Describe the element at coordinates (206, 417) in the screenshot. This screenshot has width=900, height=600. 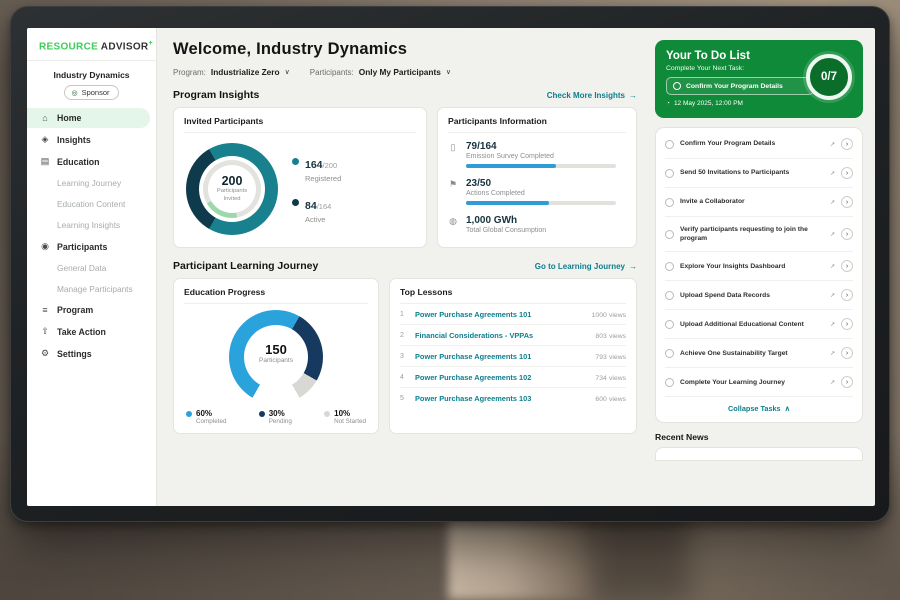
I see `legend-completed: 60% Completed` at that location.